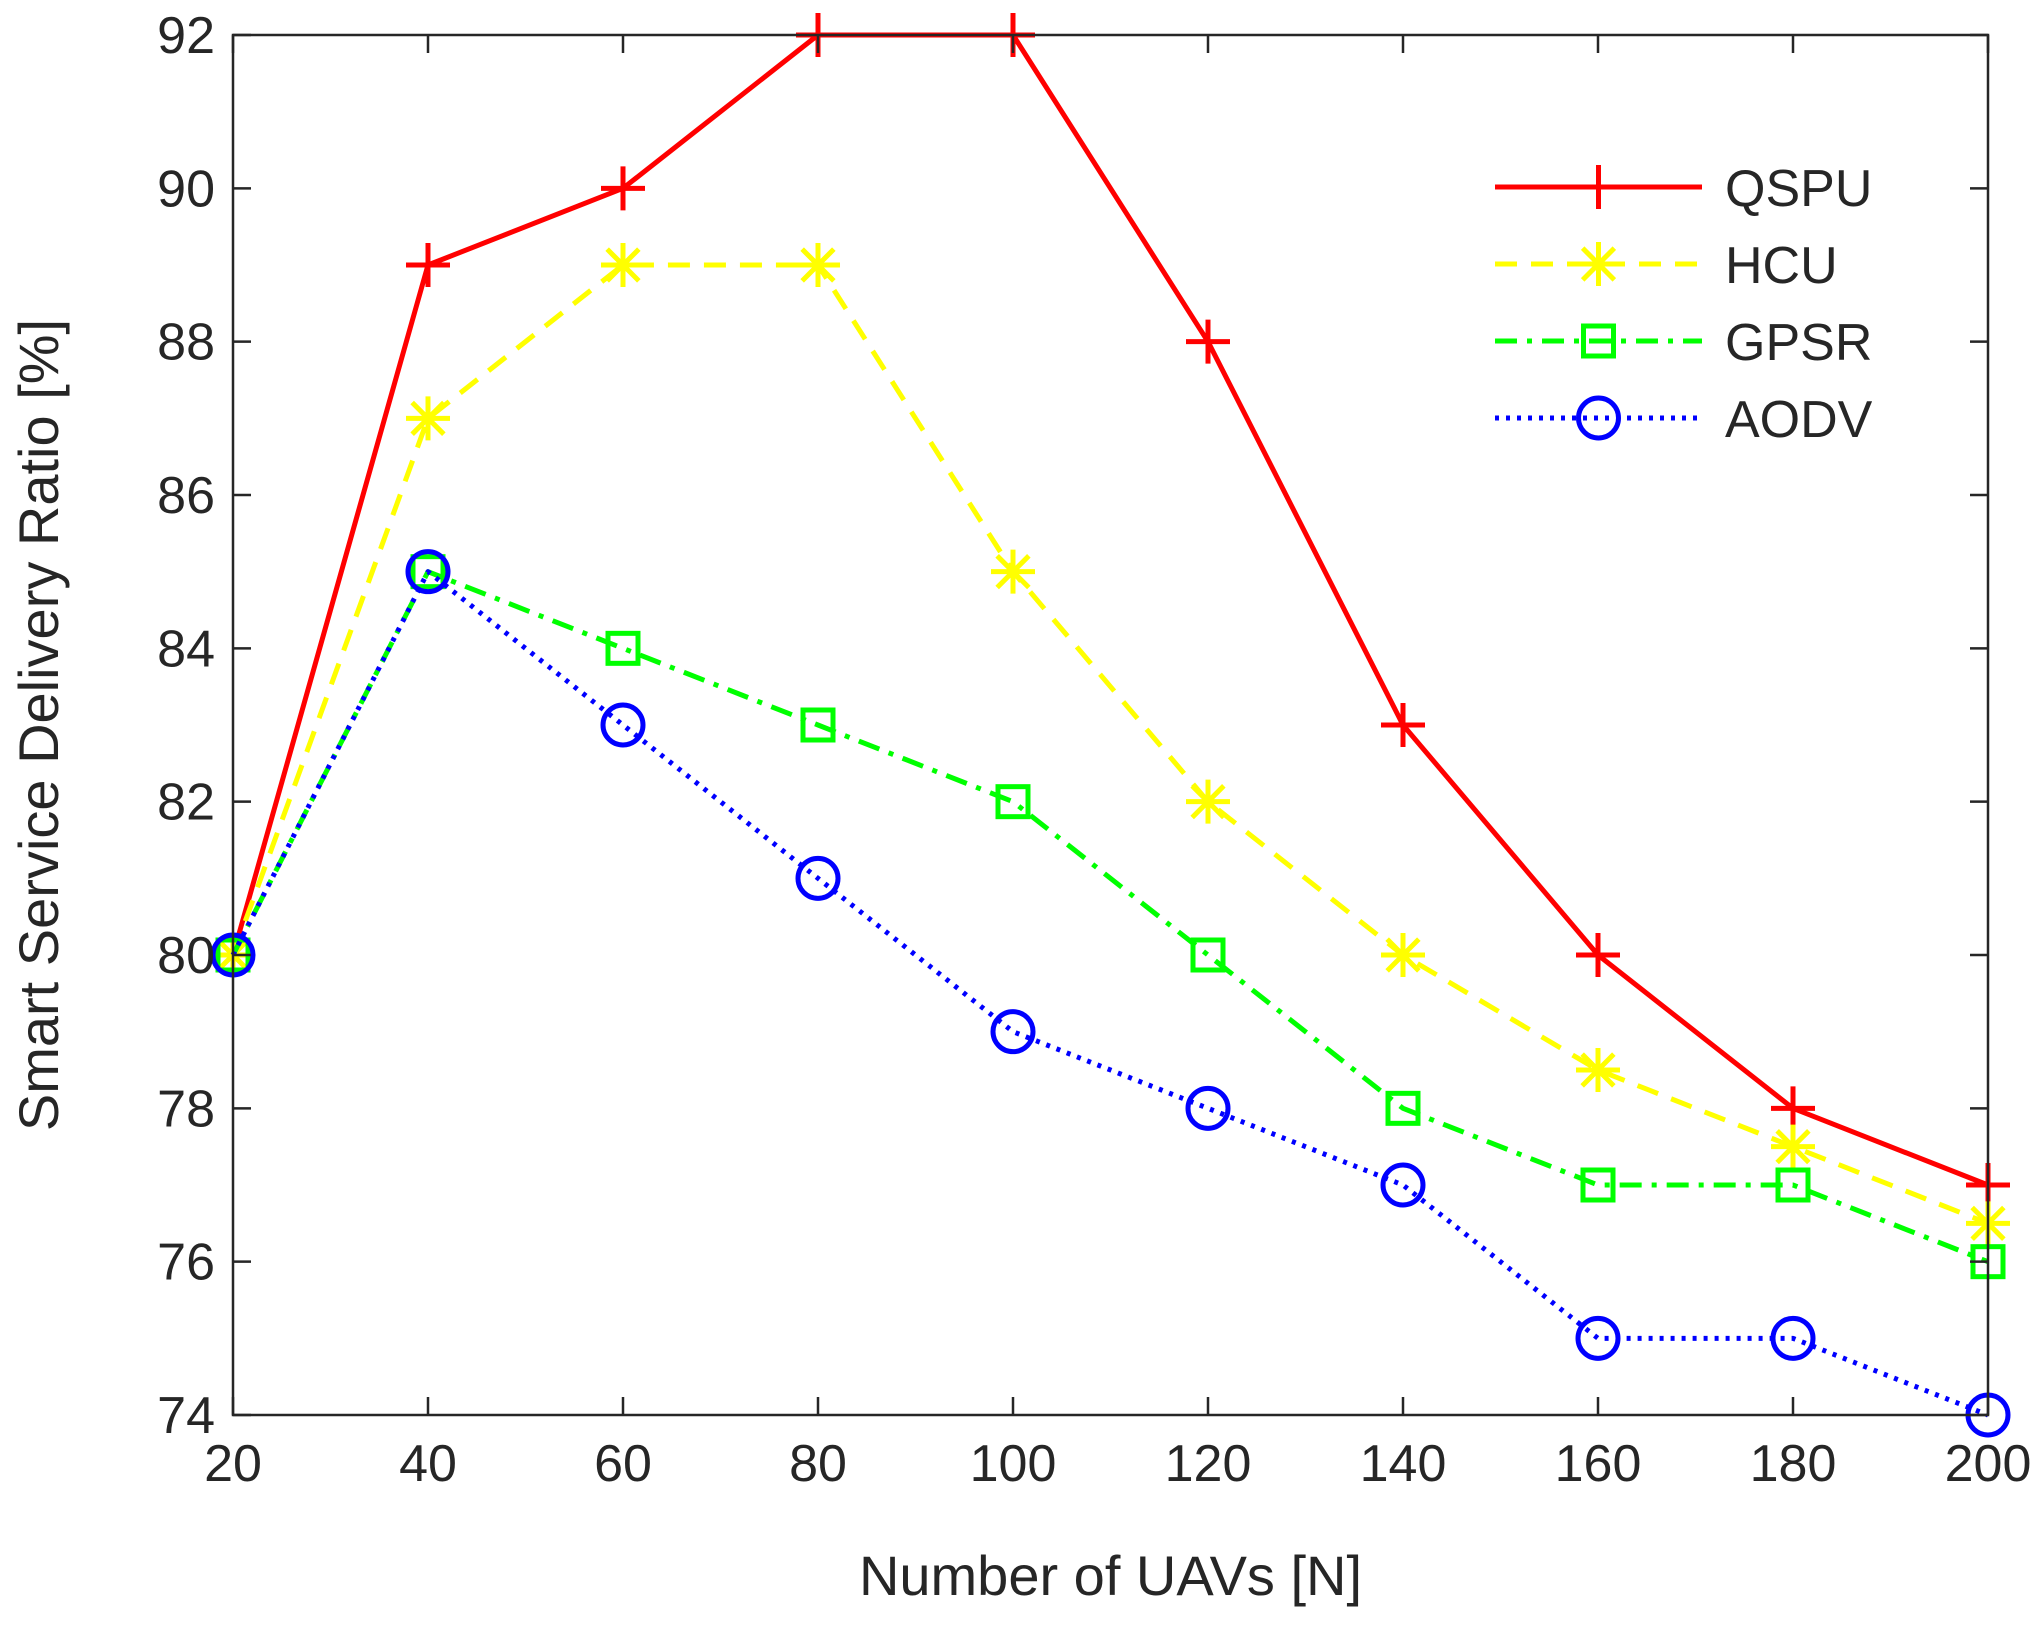 The width and height of the screenshot is (2041, 1650). I want to click on y-tick-label-80: 80, so click(186, 956).